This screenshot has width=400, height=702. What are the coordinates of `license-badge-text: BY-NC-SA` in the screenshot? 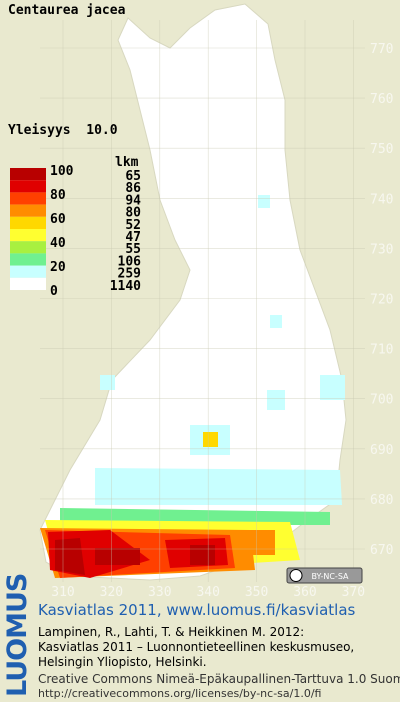 It's located at (330, 576).